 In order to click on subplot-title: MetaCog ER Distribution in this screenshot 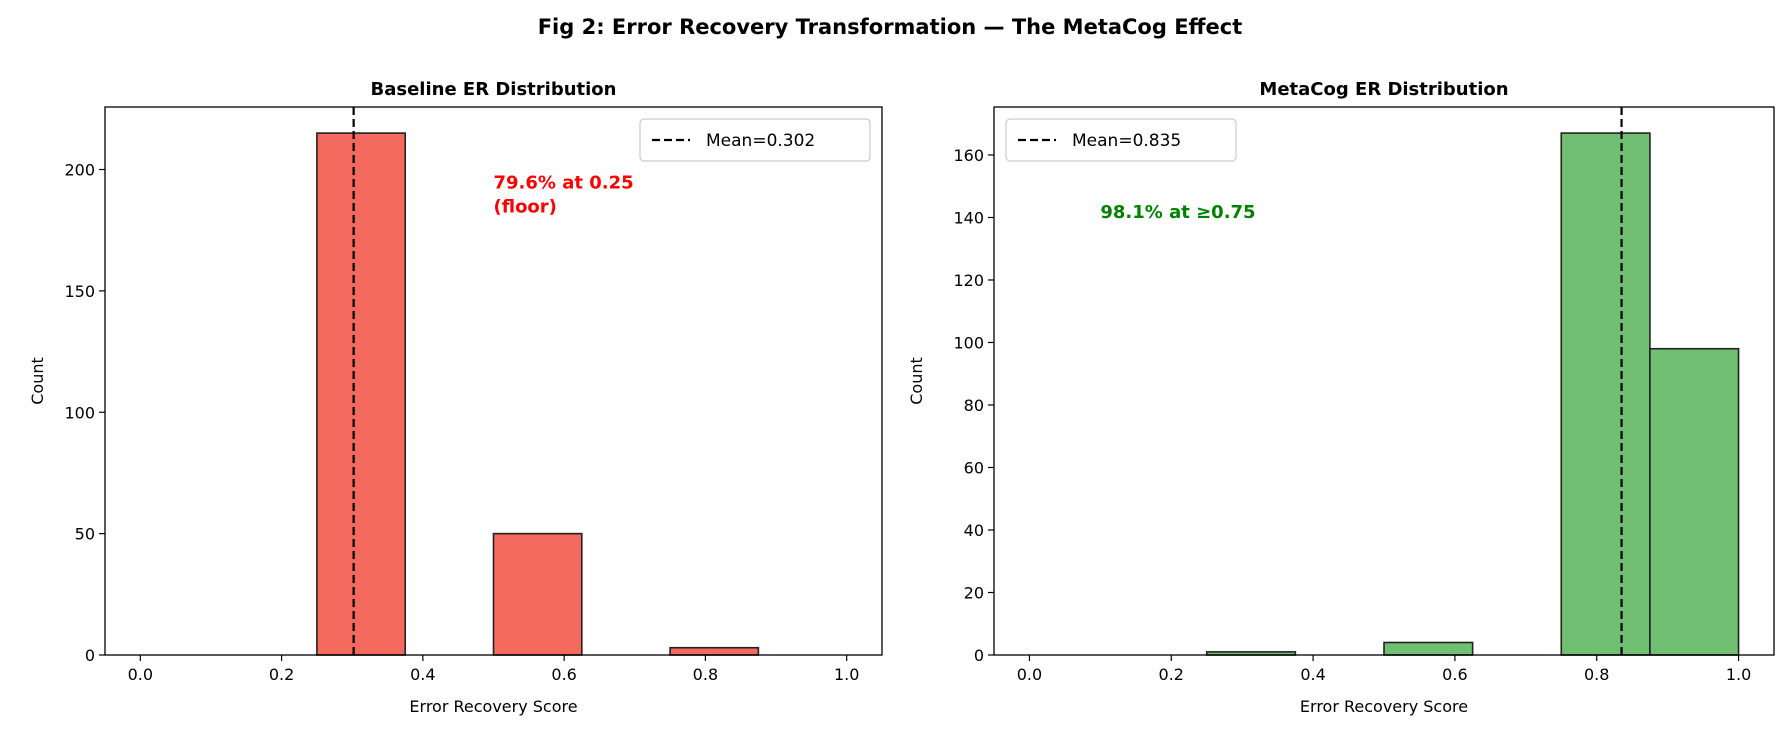, I will do `click(1383, 89)`.